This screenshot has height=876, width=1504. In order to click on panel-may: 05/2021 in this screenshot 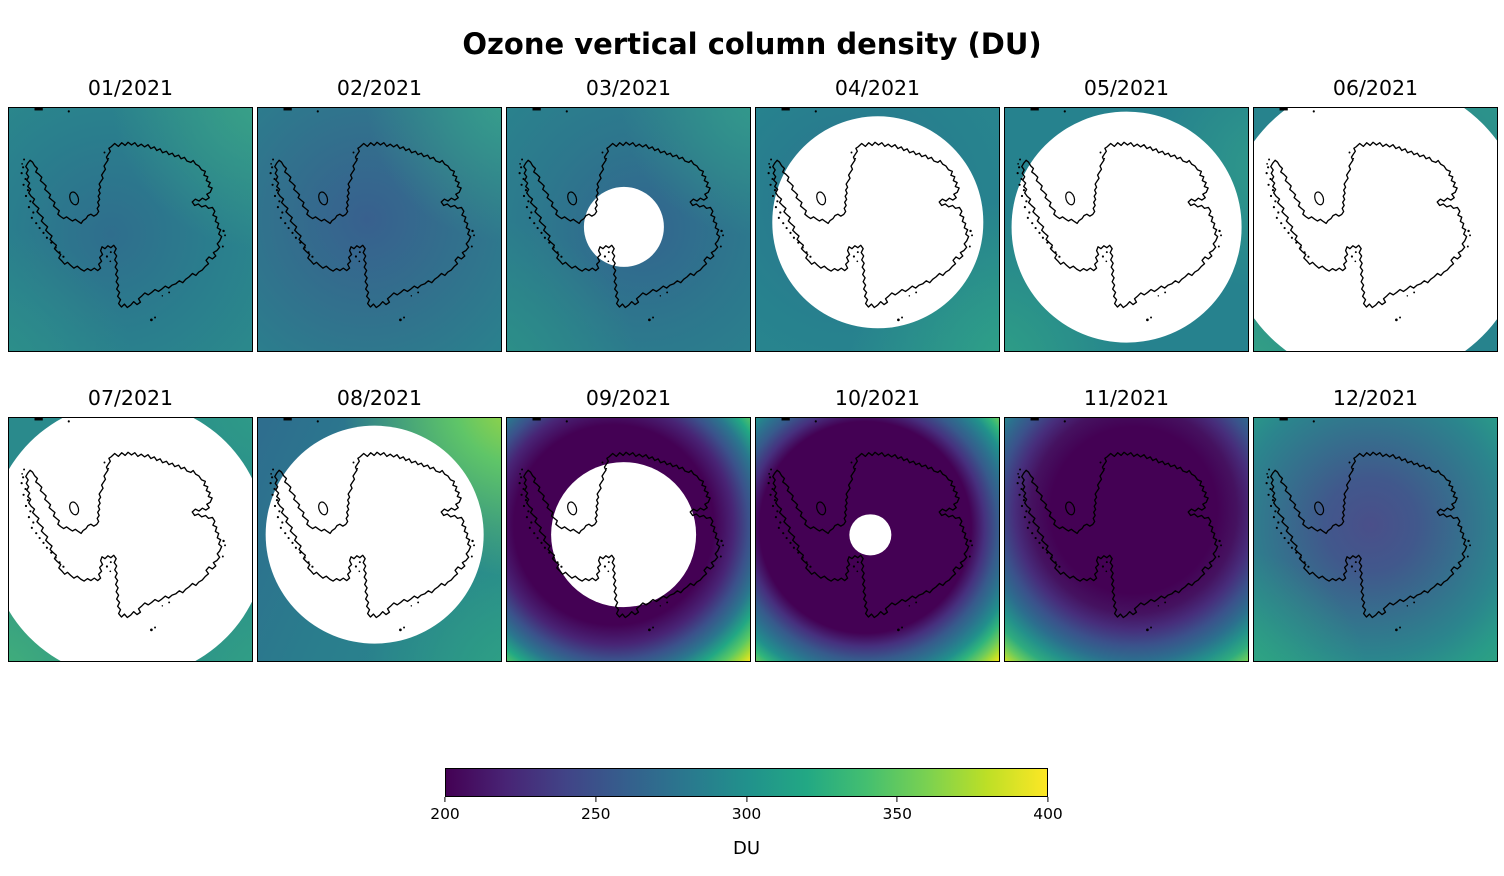, I will do `click(1126, 214)`.